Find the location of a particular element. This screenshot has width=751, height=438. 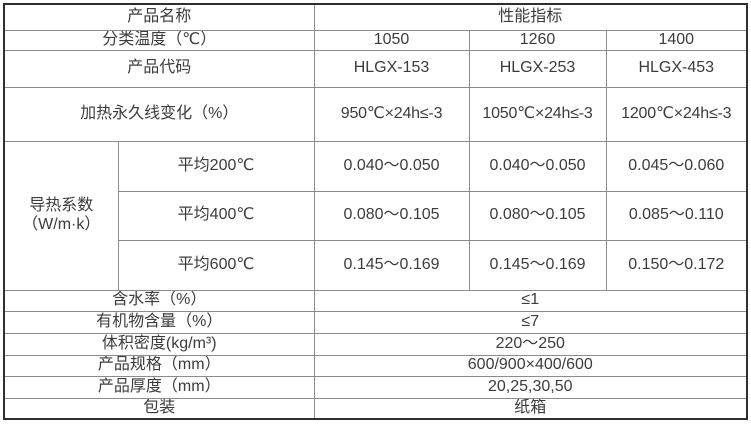

cell-product-code-2: HLGX-253 is located at coordinates (537, 68).